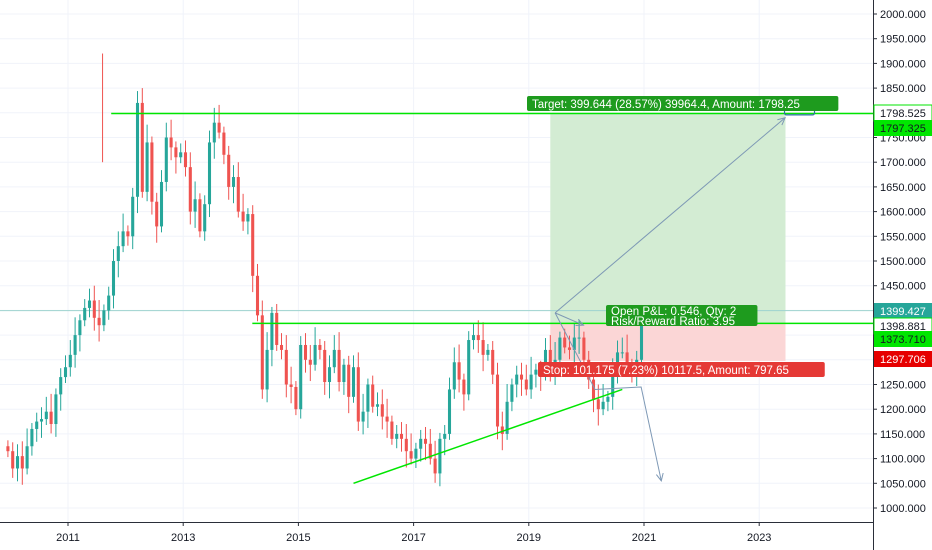 This screenshot has width=932, height=550. What do you see at coordinates (903, 359) in the screenshot?
I see `price-tag: 1297.706` at bounding box center [903, 359].